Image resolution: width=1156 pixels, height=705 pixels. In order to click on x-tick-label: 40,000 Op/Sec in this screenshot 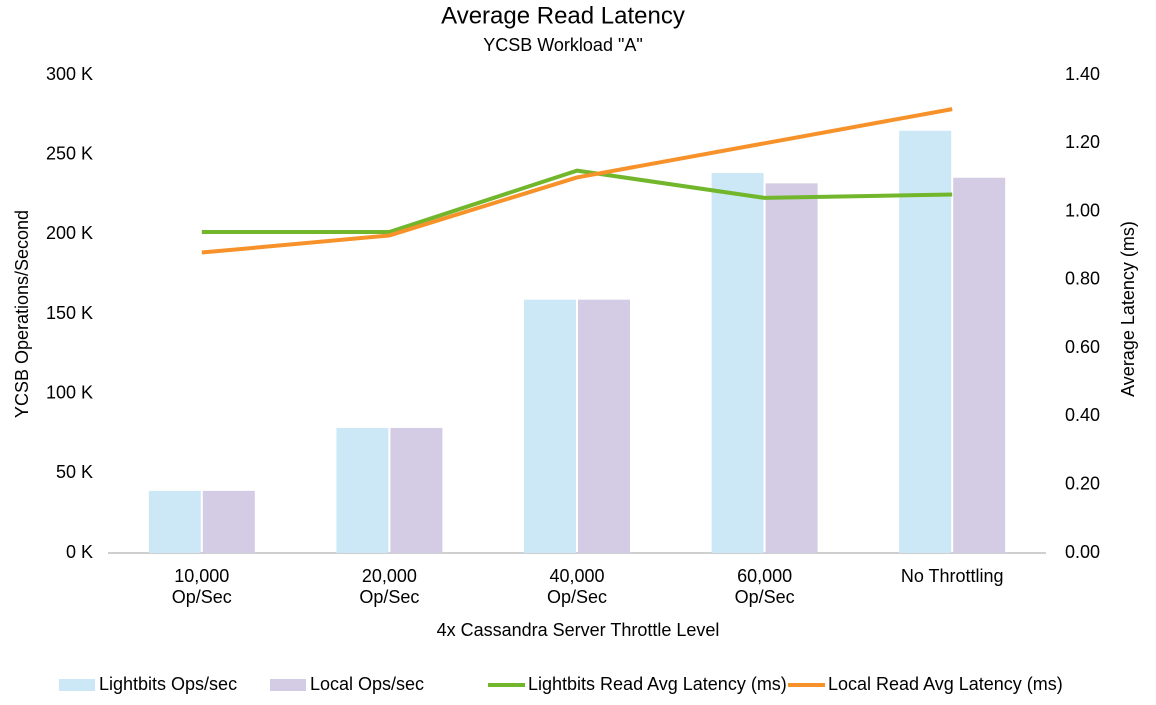, I will do `click(577, 586)`.